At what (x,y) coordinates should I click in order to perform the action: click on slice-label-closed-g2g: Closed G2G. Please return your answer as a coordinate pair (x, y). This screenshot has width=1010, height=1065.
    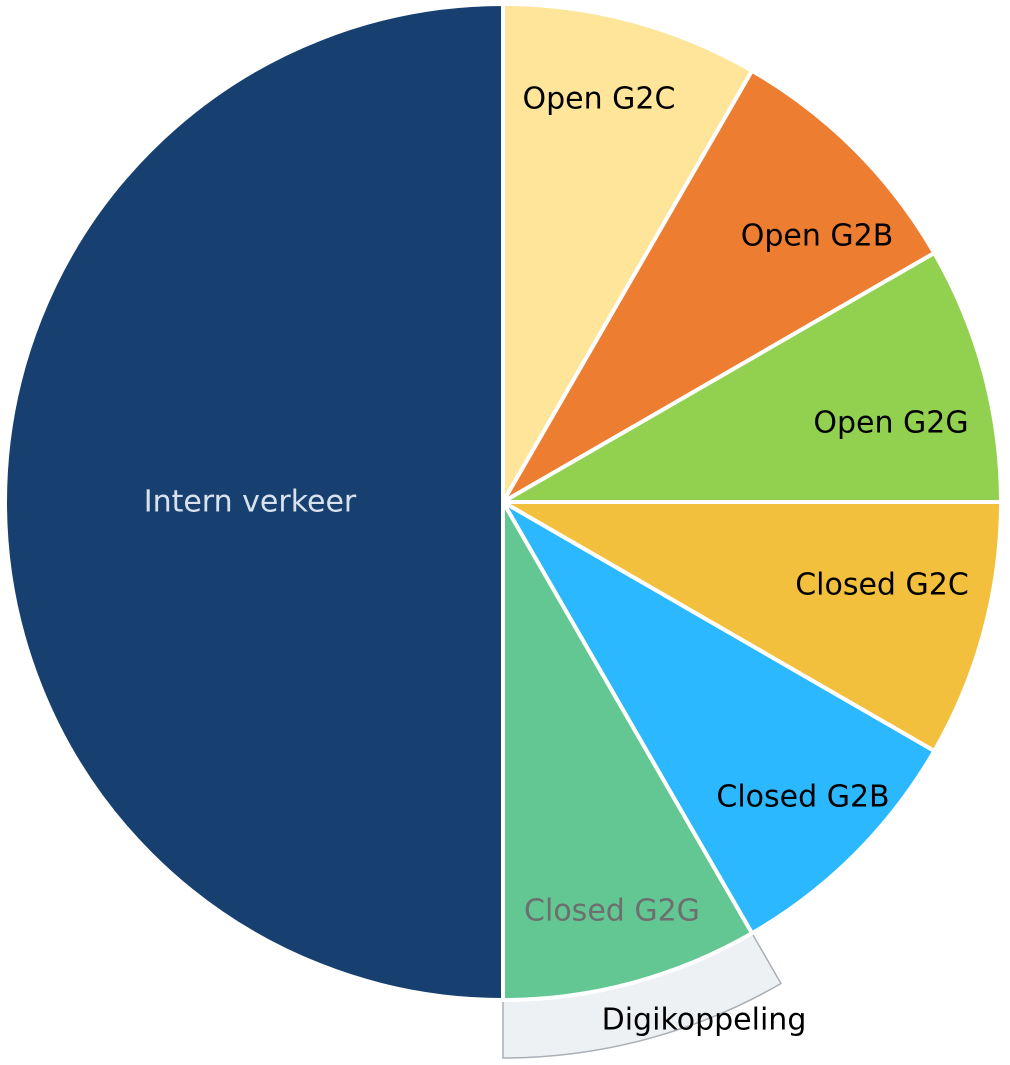
    Looking at the image, I should click on (612, 911).